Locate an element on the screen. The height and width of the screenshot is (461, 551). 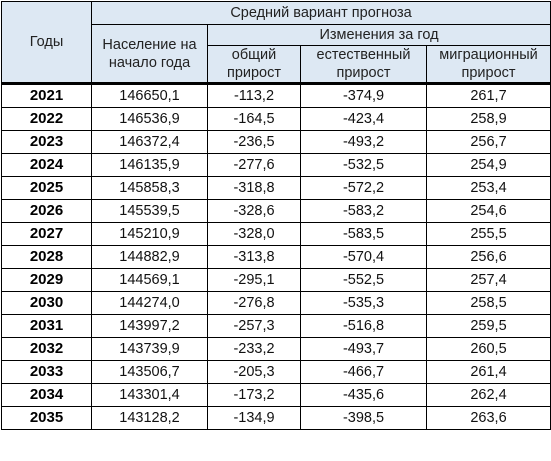
population-cell: 143301,4 is located at coordinates (149, 395).